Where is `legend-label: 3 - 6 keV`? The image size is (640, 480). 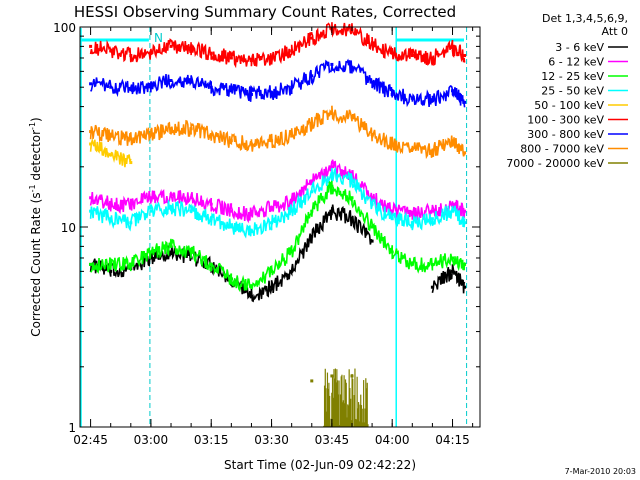
legend-label: 3 - 6 keV is located at coordinates (579, 47).